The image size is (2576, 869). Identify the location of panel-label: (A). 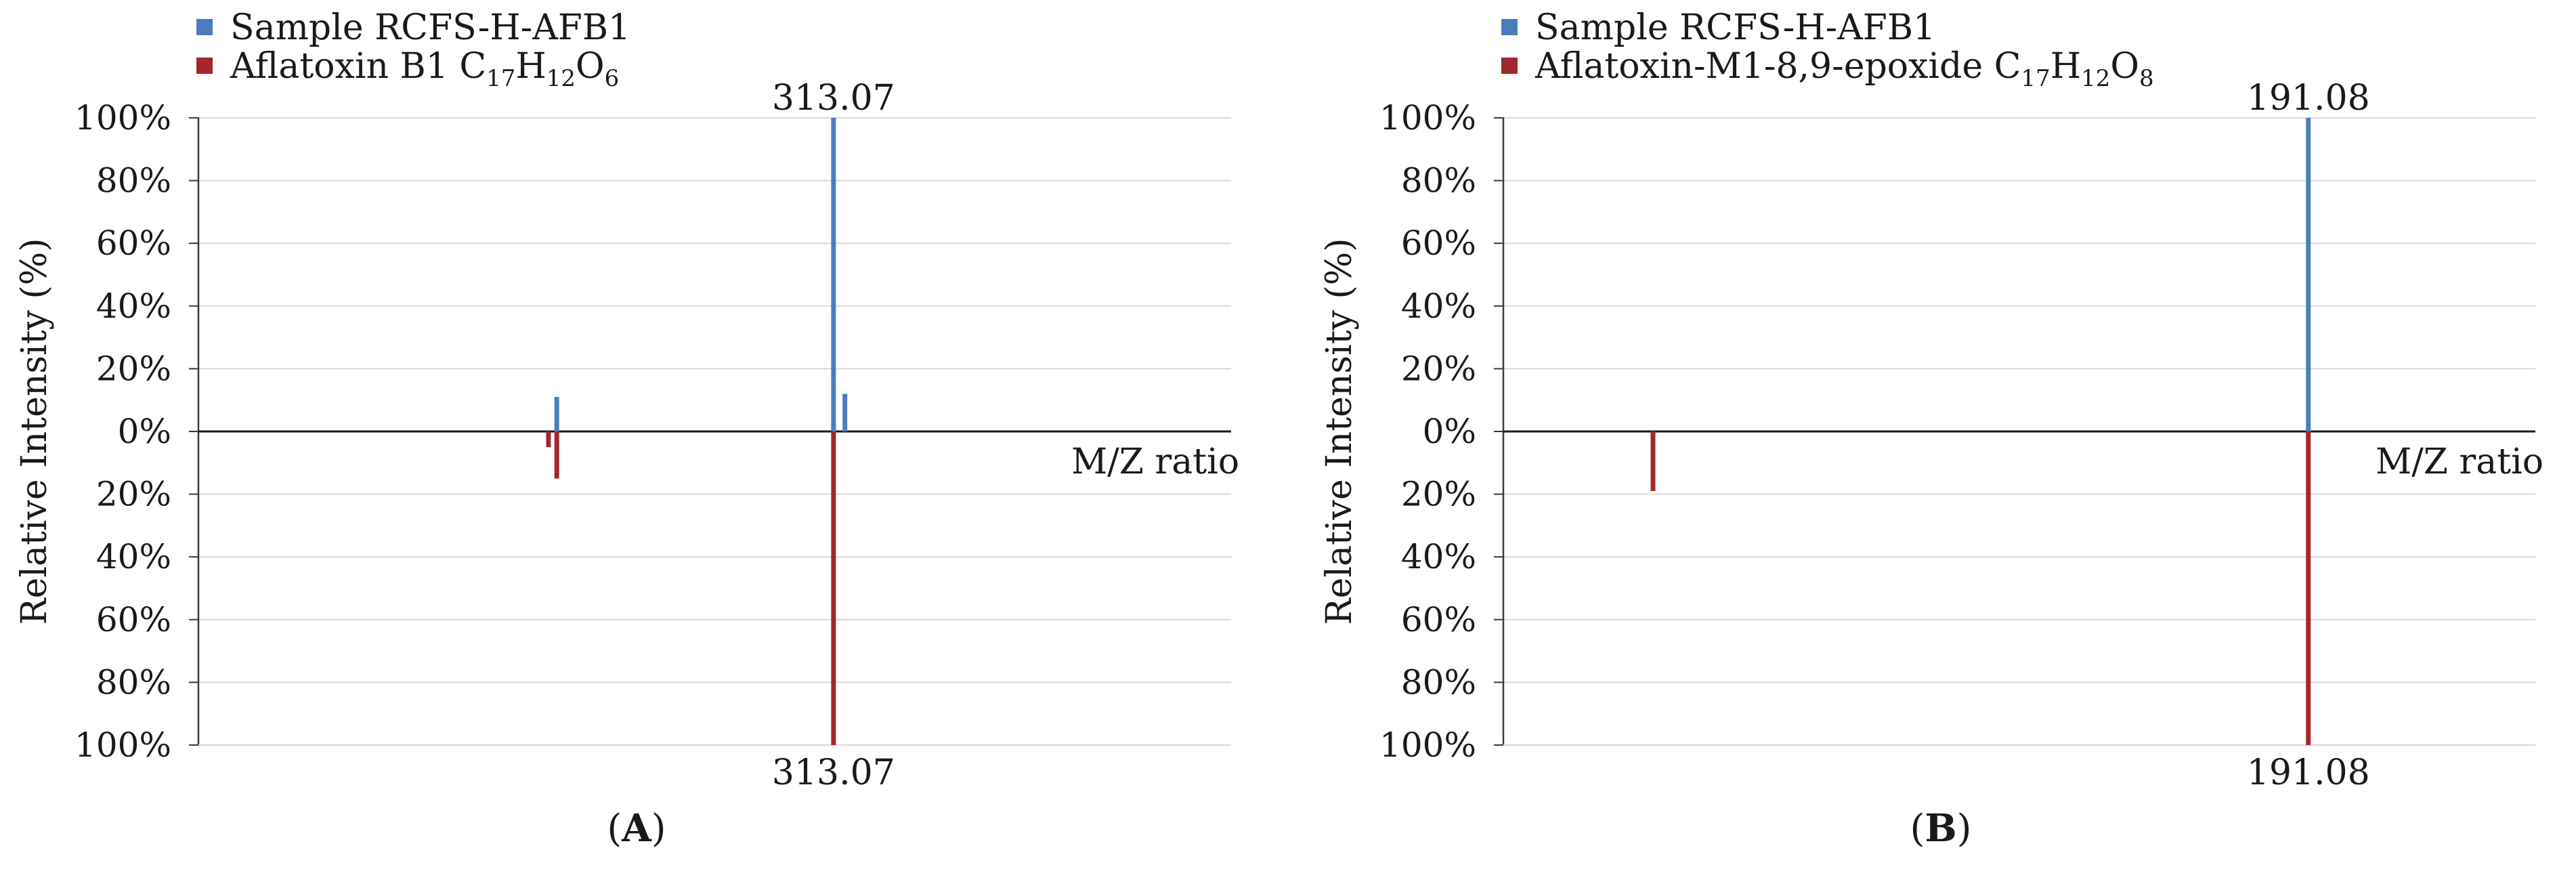
(636, 828).